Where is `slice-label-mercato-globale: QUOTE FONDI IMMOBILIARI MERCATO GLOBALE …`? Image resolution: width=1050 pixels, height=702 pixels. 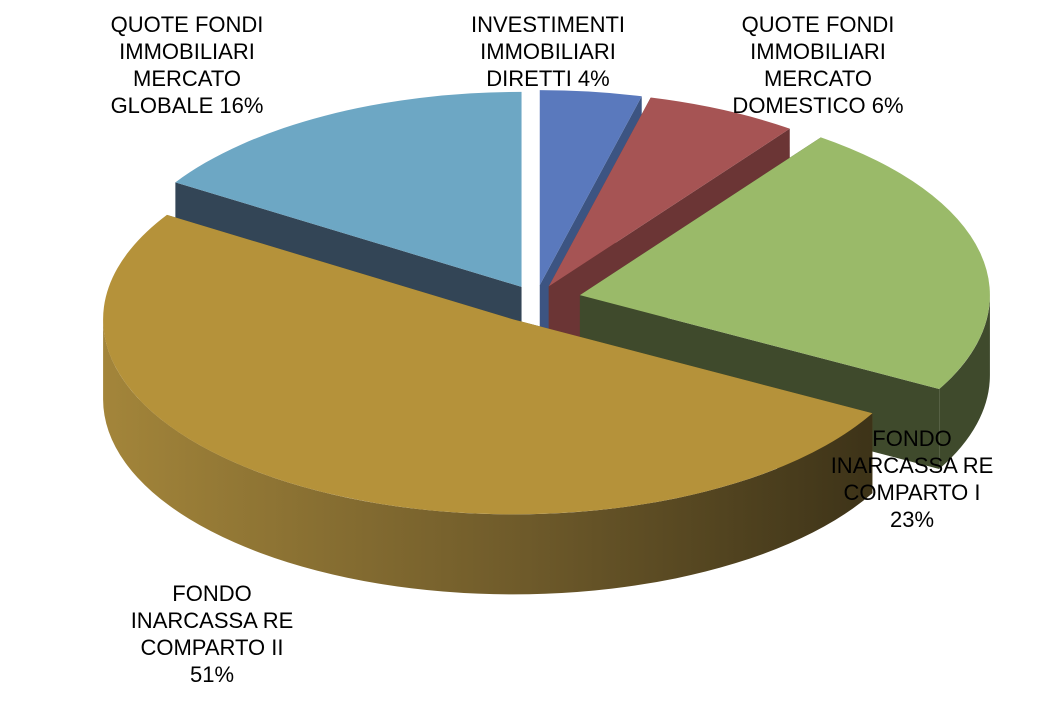
slice-label-mercato-globale: QUOTE FONDI IMMOBILIARI MERCATO GLOBALE … is located at coordinates (187, 65).